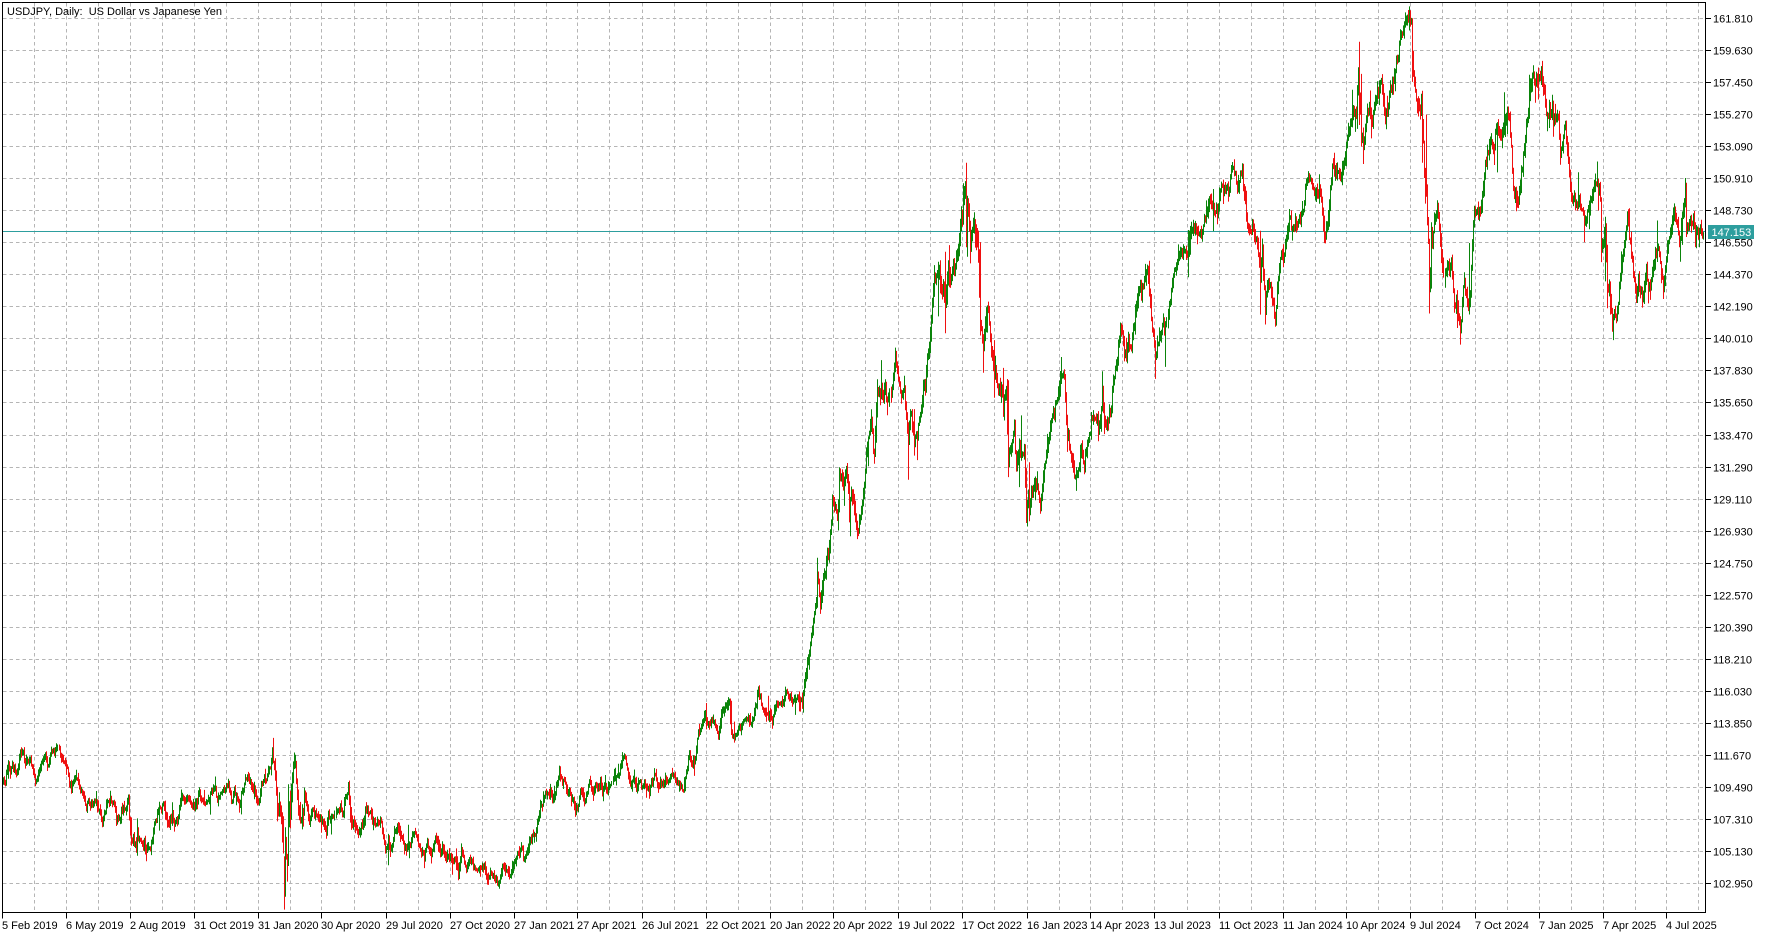 The image size is (1767, 936). What do you see at coordinates (114, 12) in the screenshot?
I see `svg-text:USDJPY, Daily: US Dollar vs J: USDJPY, Daily: US Dollar vs Japanese Yen` at bounding box center [114, 12].